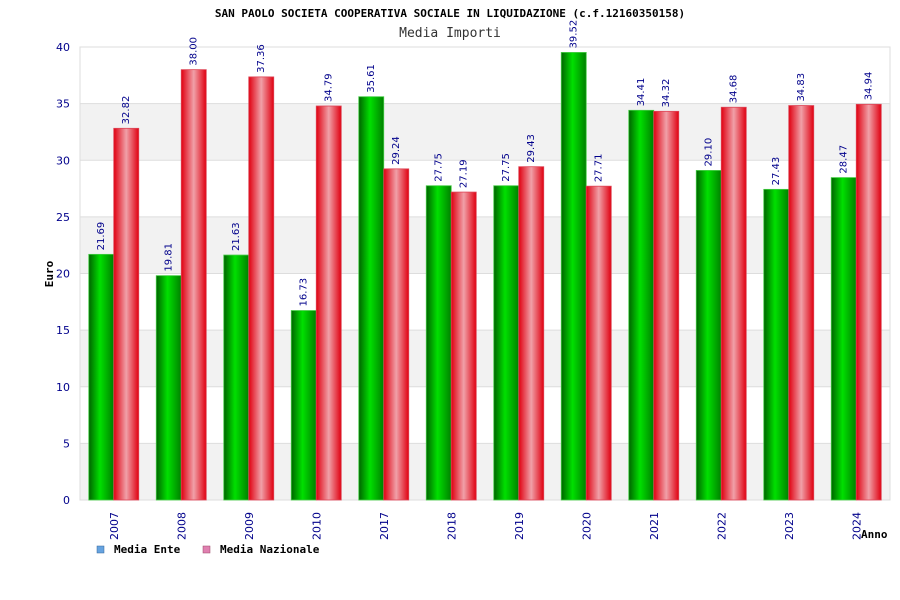  Describe the element at coordinates (464, 173) in the screenshot. I see `value-label: 27.19` at that location.